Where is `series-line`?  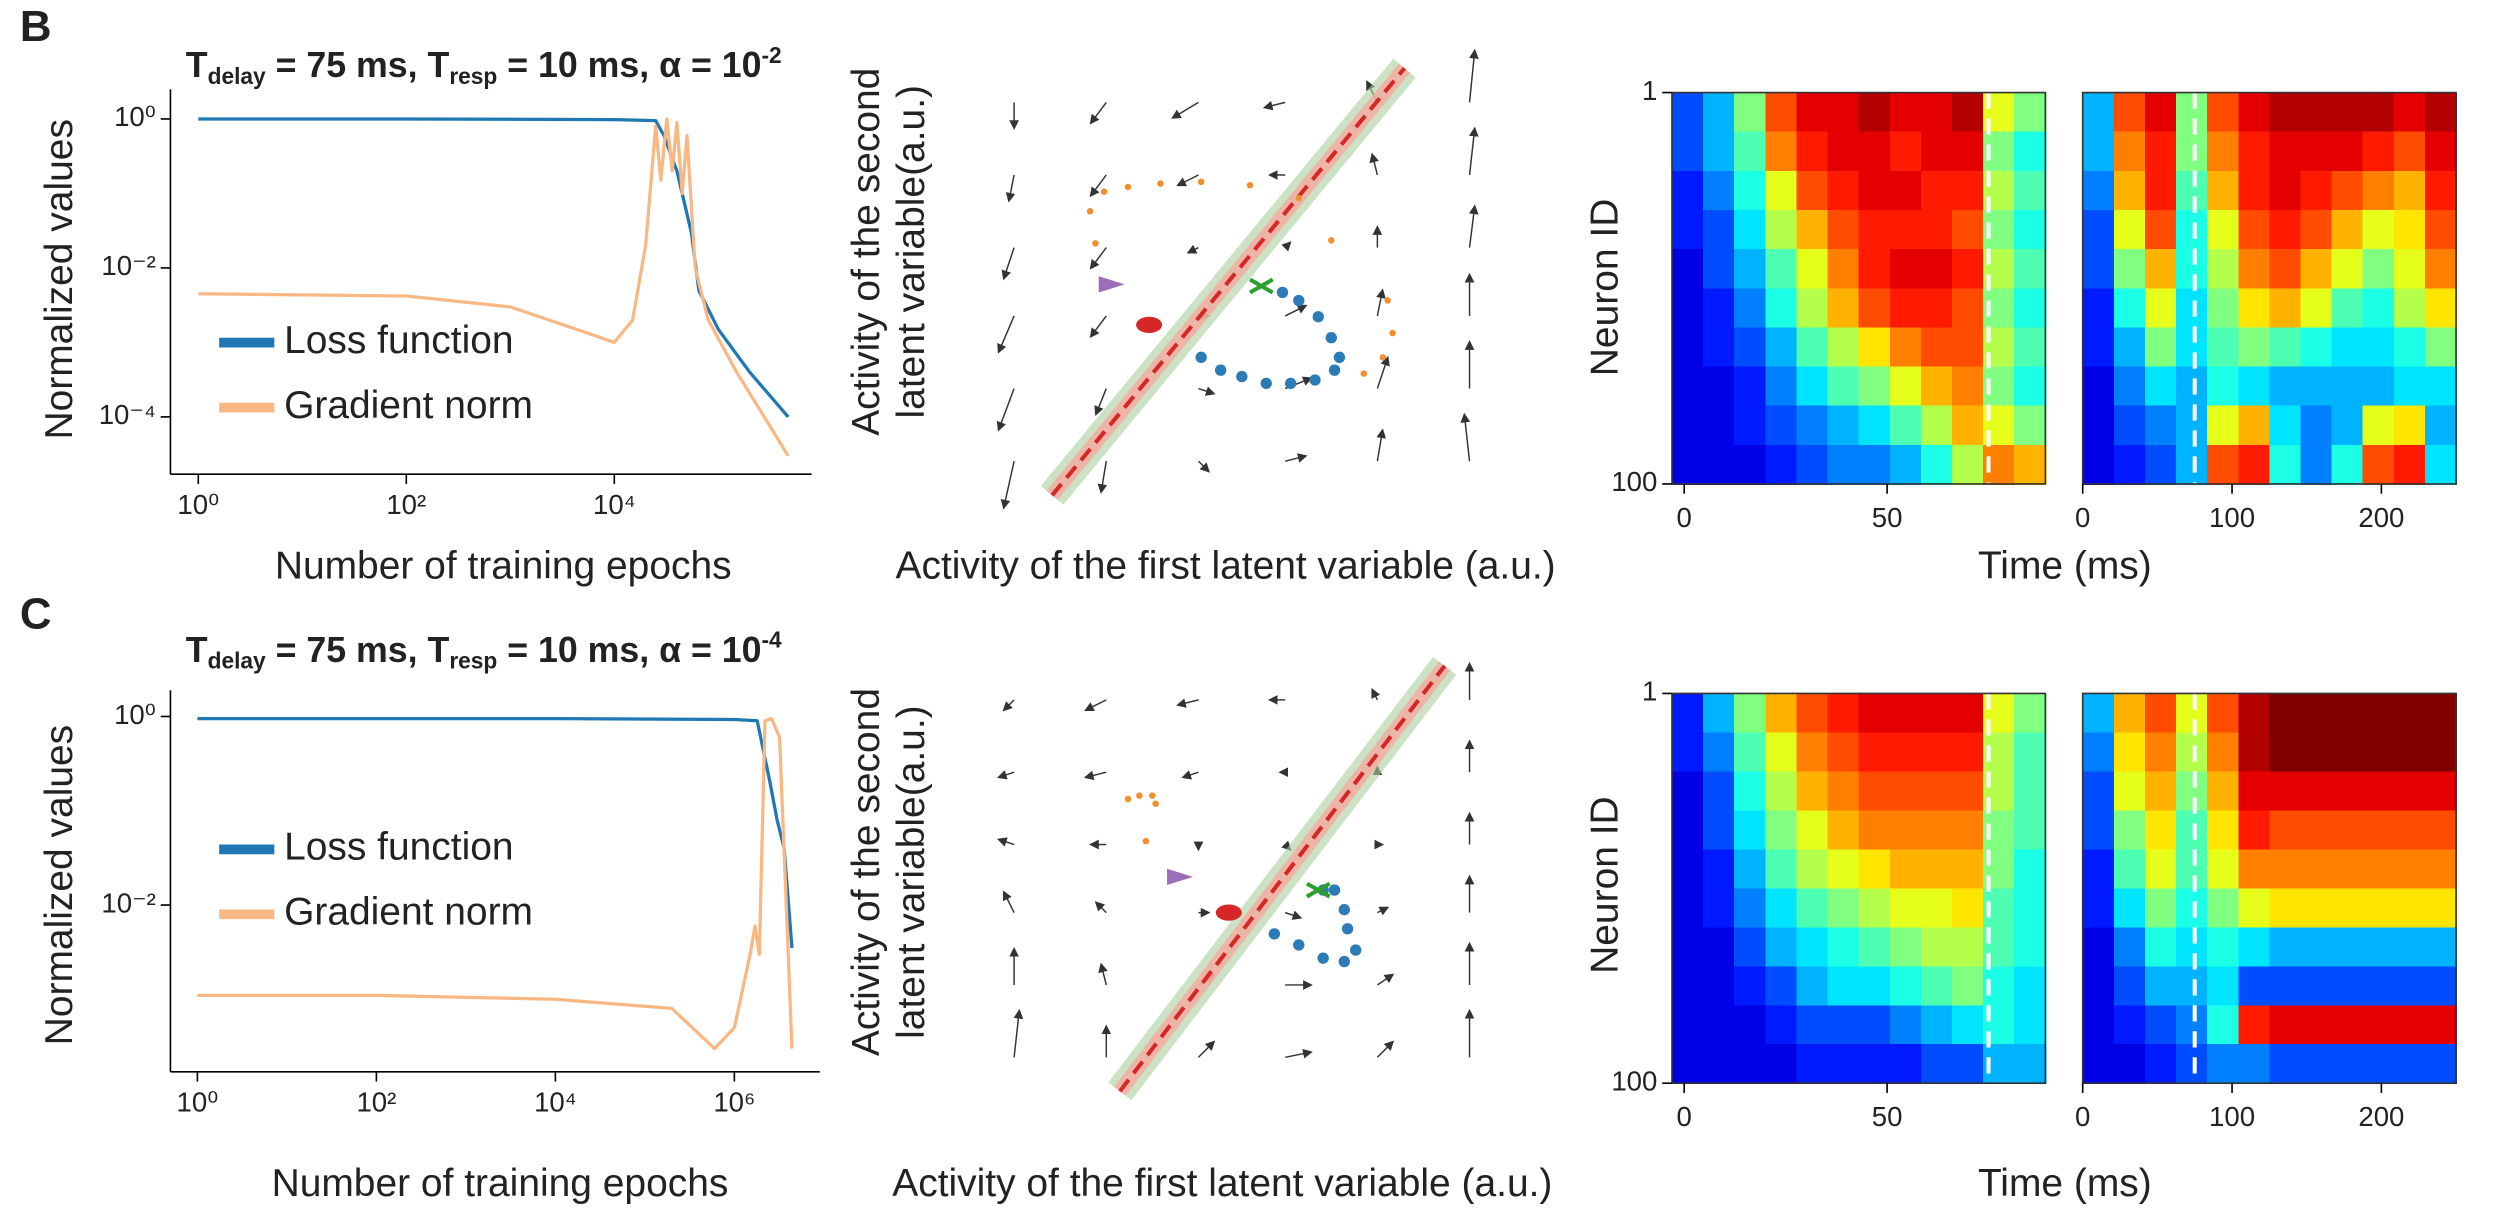
series-line is located at coordinates (495, 883).